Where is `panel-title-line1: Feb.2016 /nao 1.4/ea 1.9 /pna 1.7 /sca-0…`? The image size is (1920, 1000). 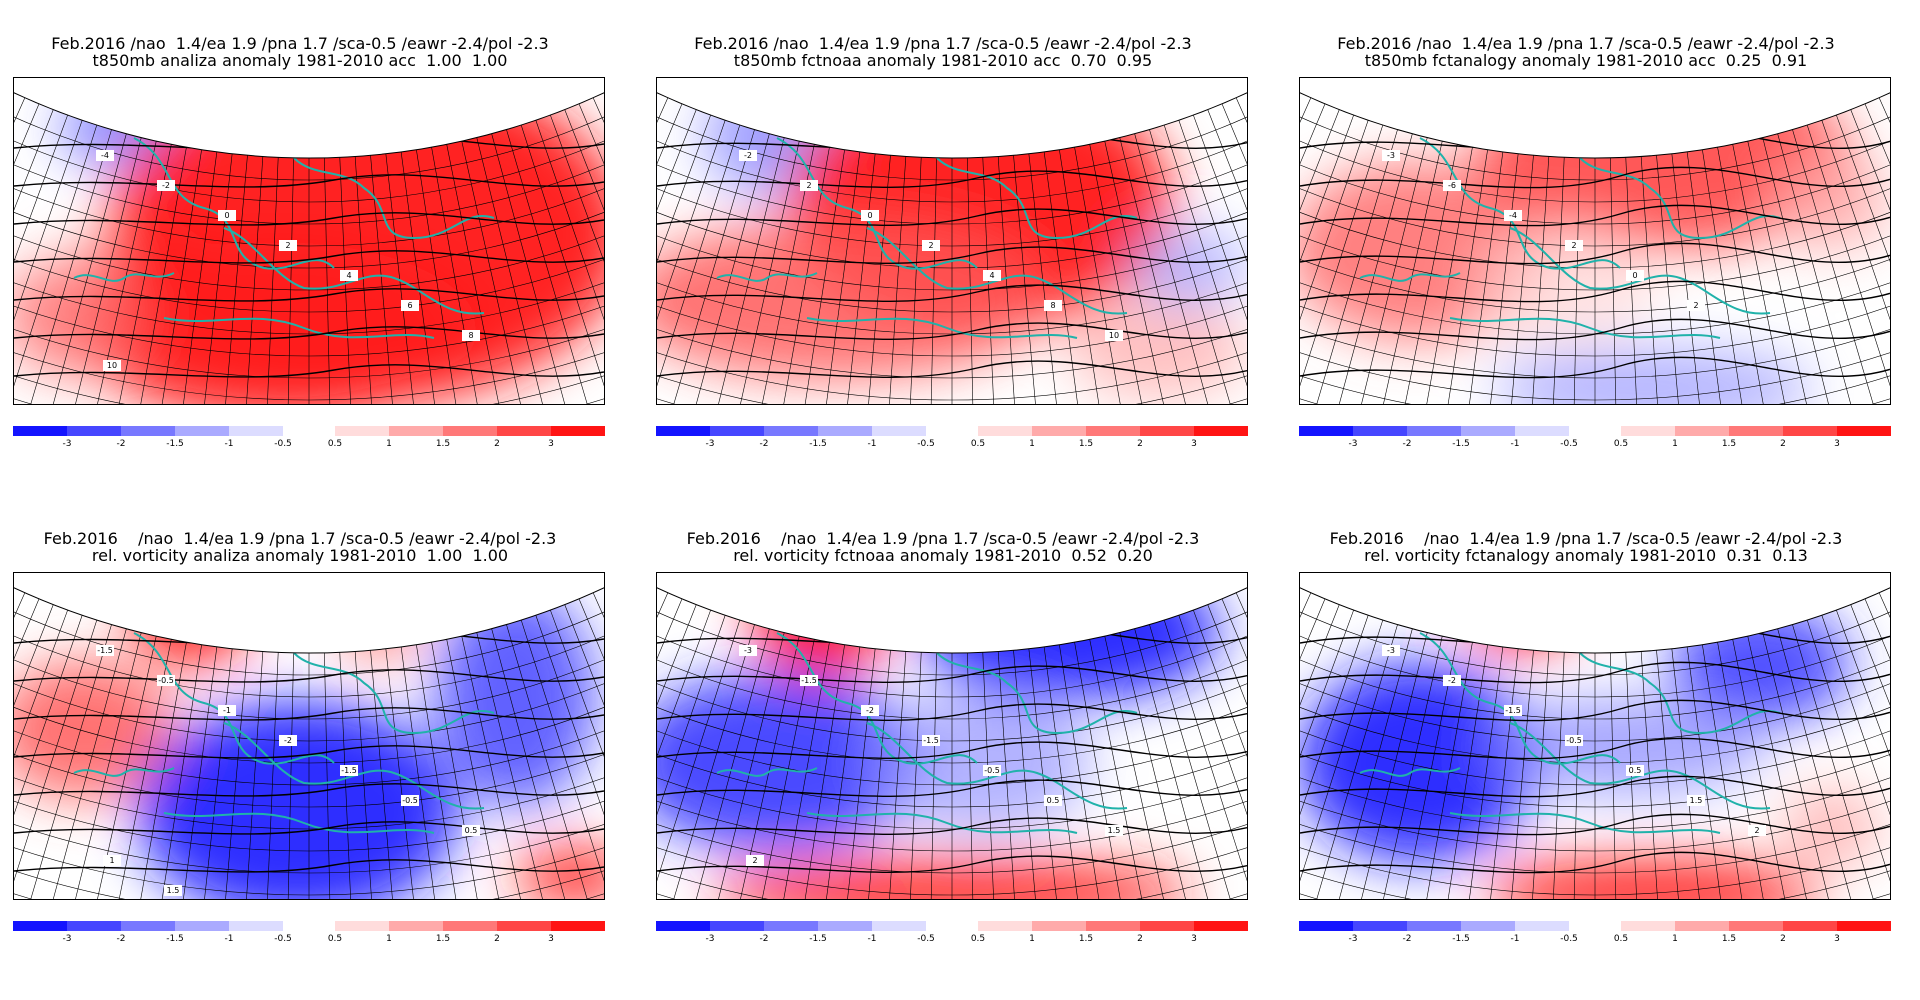
panel-title-line1: Feb.2016 /nao 1.4/ea 1.9 /pna 1.7 /sca-0… is located at coordinates (1586, 43).